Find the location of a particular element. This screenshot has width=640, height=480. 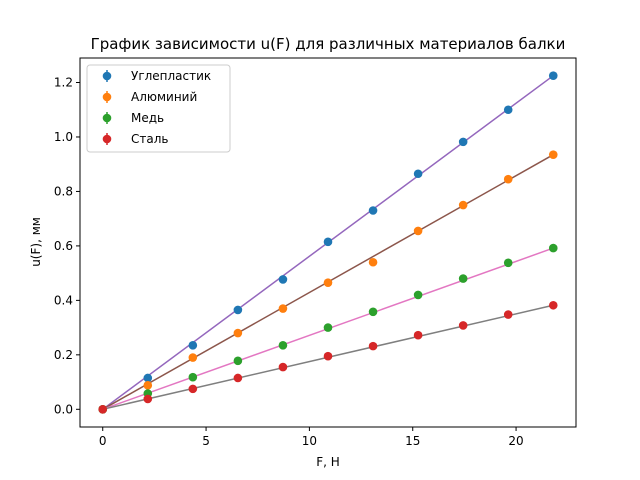

y-tick-label: 1.0 is located at coordinates (63, 137).